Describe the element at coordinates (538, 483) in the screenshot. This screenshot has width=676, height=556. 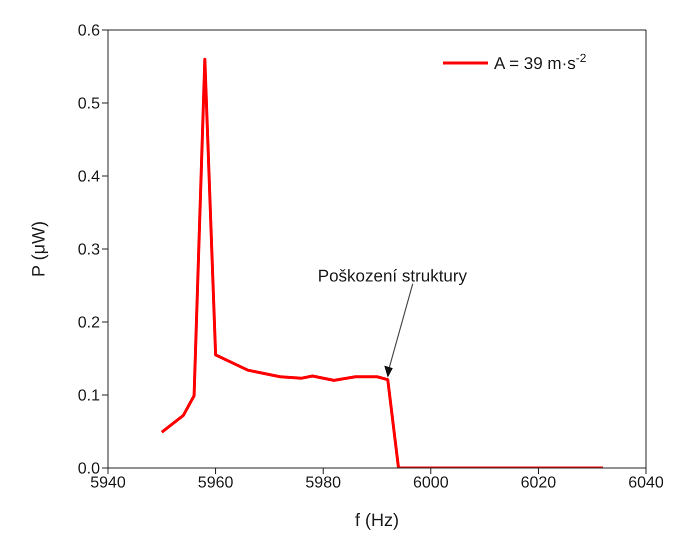
I see `x-tick-label: 6020` at that location.